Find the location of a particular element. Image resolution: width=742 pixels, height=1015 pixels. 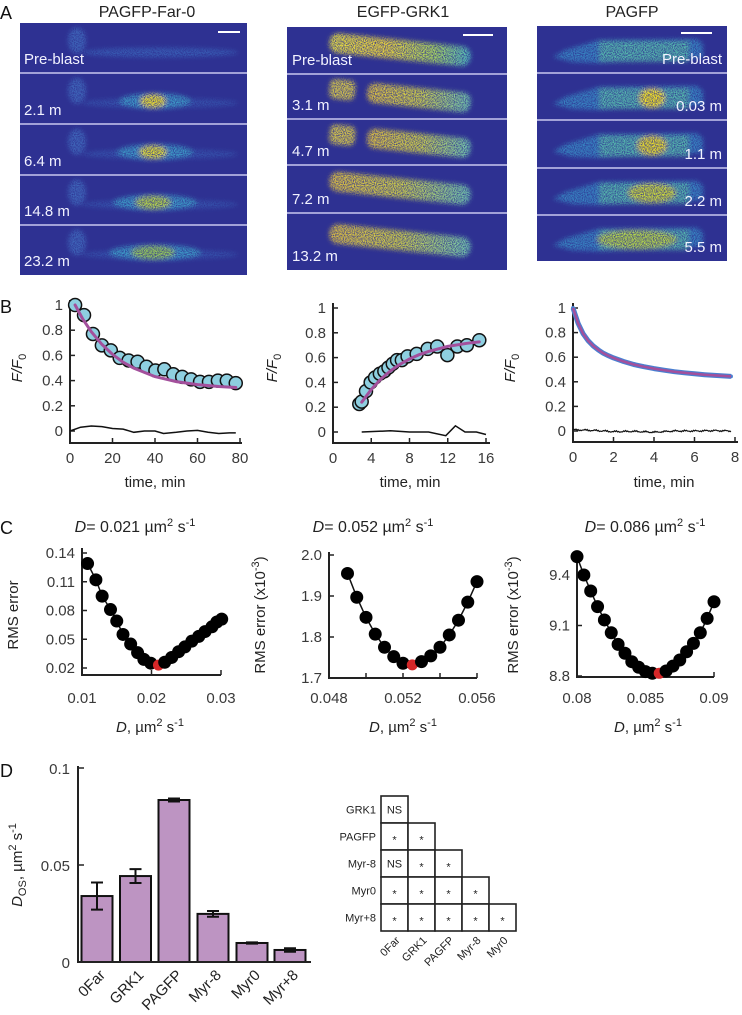

bar-Myr0 is located at coordinates (252, 952).